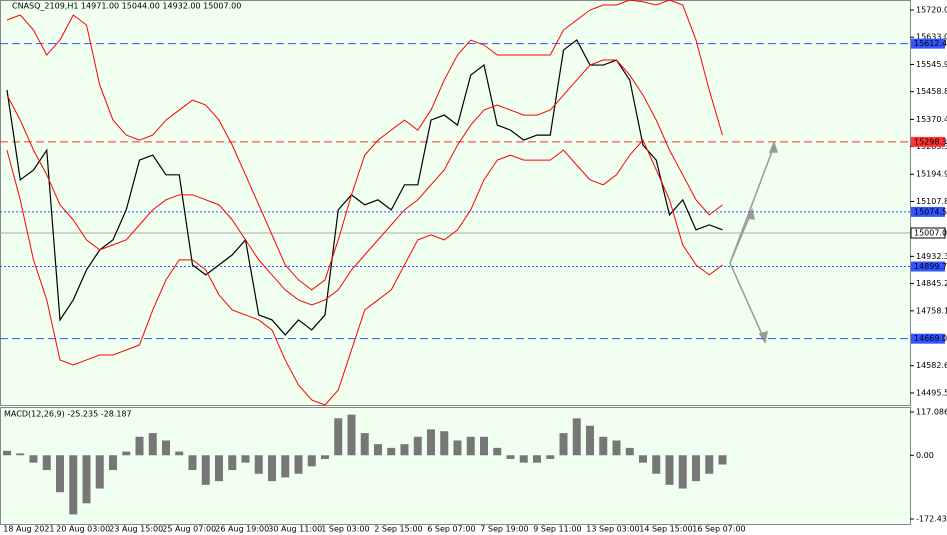  What do you see at coordinates (242, 529) in the screenshot?
I see `x-tick-label: 26 Aug 19:00` at bounding box center [242, 529].